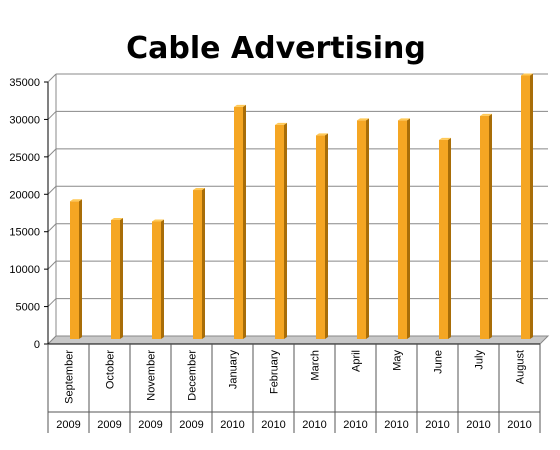 This screenshot has width=560, height=450. Describe the element at coordinates (24, 83) in the screenshot. I see `y-tick-label: 35000` at that location.